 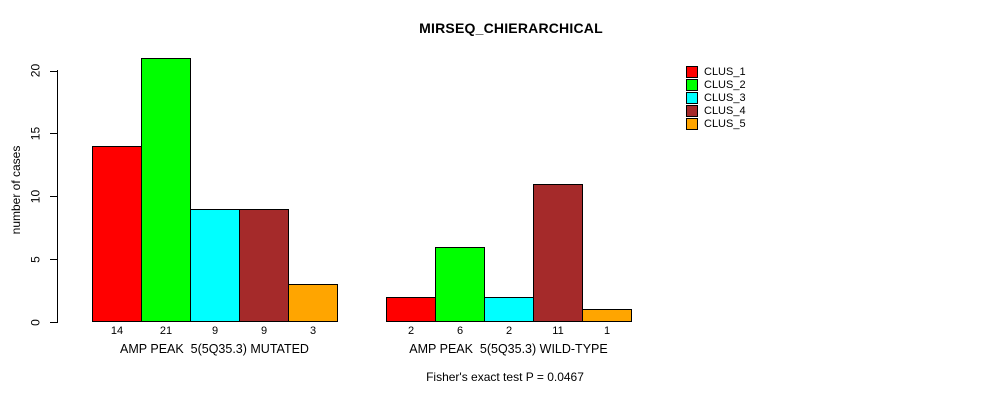 I want to click on bar-value-label: 6, so click(x=460, y=331).